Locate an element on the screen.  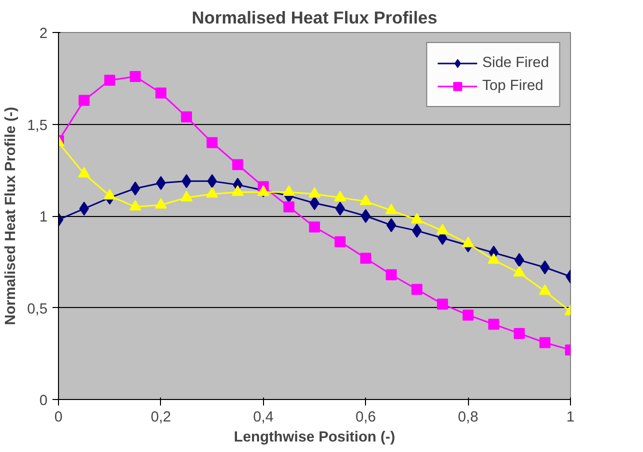
y-tick-label: 0,5 is located at coordinates (37, 309).